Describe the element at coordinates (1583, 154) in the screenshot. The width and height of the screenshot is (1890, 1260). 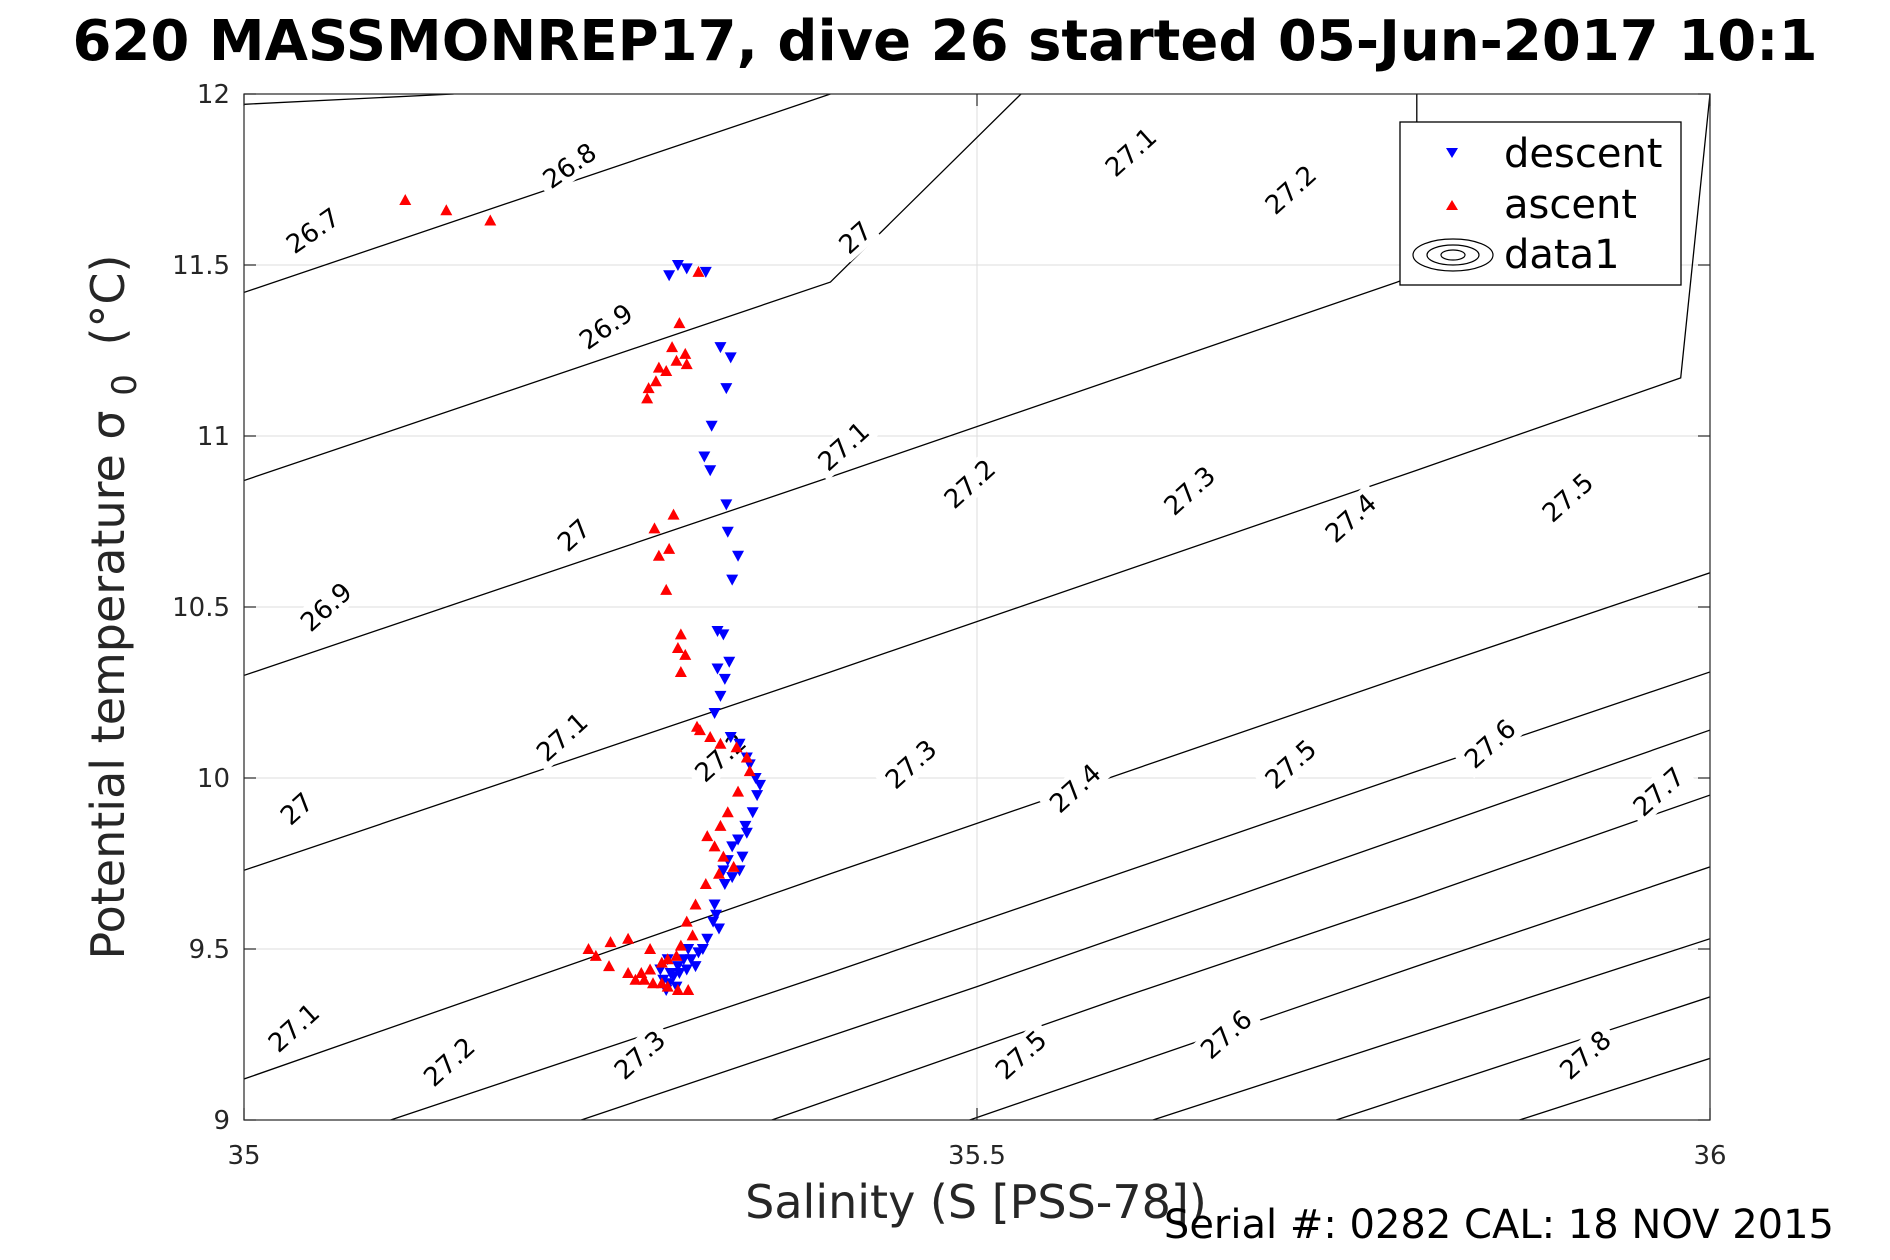
I see `legend-descent-label: descent` at that location.